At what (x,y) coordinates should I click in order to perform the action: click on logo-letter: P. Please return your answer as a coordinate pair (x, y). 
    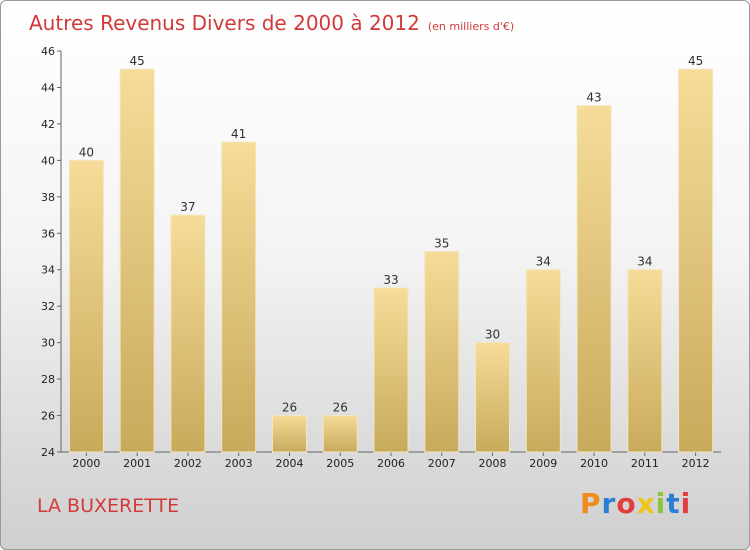
    Looking at the image, I should click on (591, 503).